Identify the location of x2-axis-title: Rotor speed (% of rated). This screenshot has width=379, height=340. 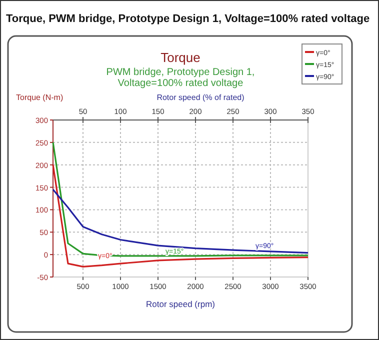
(200, 97).